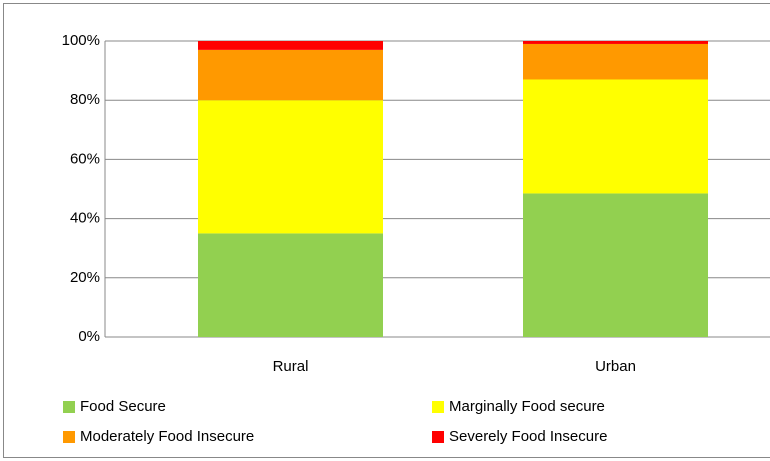 Image resolution: width=770 pixels, height=461 pixels. Describe the element at coordinates (85, 99) in the screenshot. I see `y-tick-label: 80%` at that location.